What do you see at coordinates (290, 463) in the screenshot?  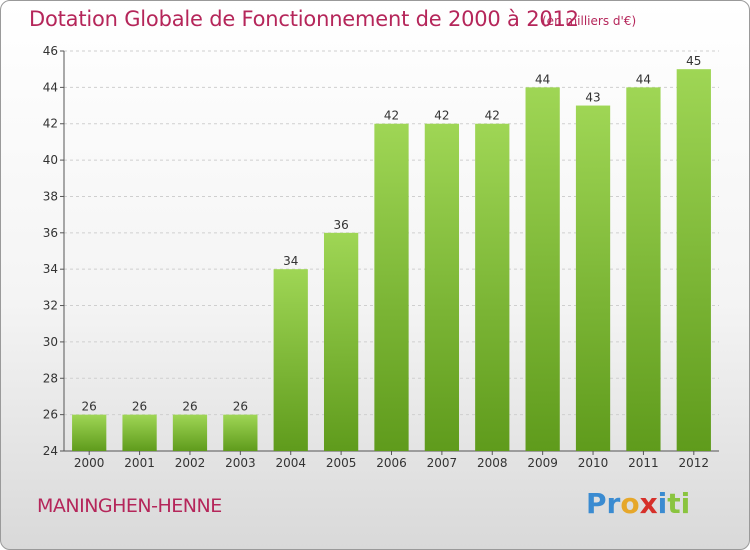 I see `x-tick-label-2004: 2004` at bounding box center [290, 463].